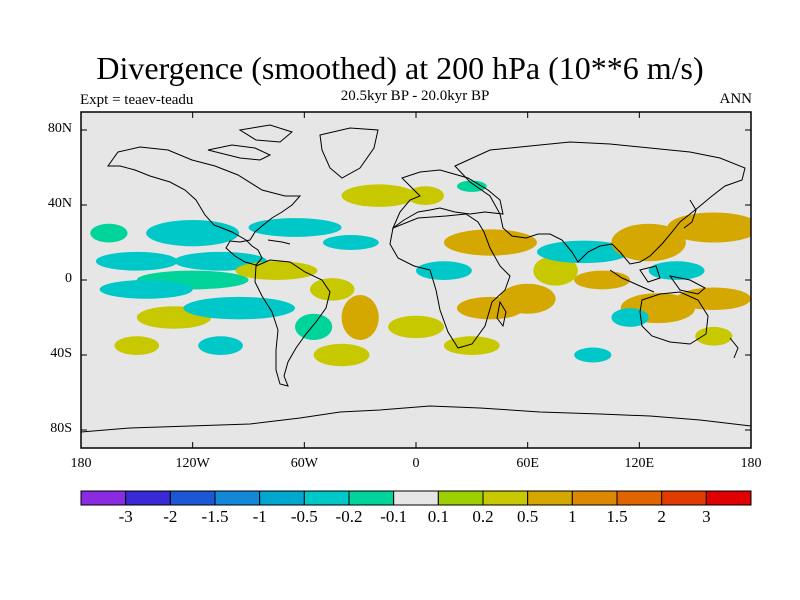 Image resolution: width=800 pixels, height=600 pixels. I want to click on x-tick-label: 60E, so click(527, 463).